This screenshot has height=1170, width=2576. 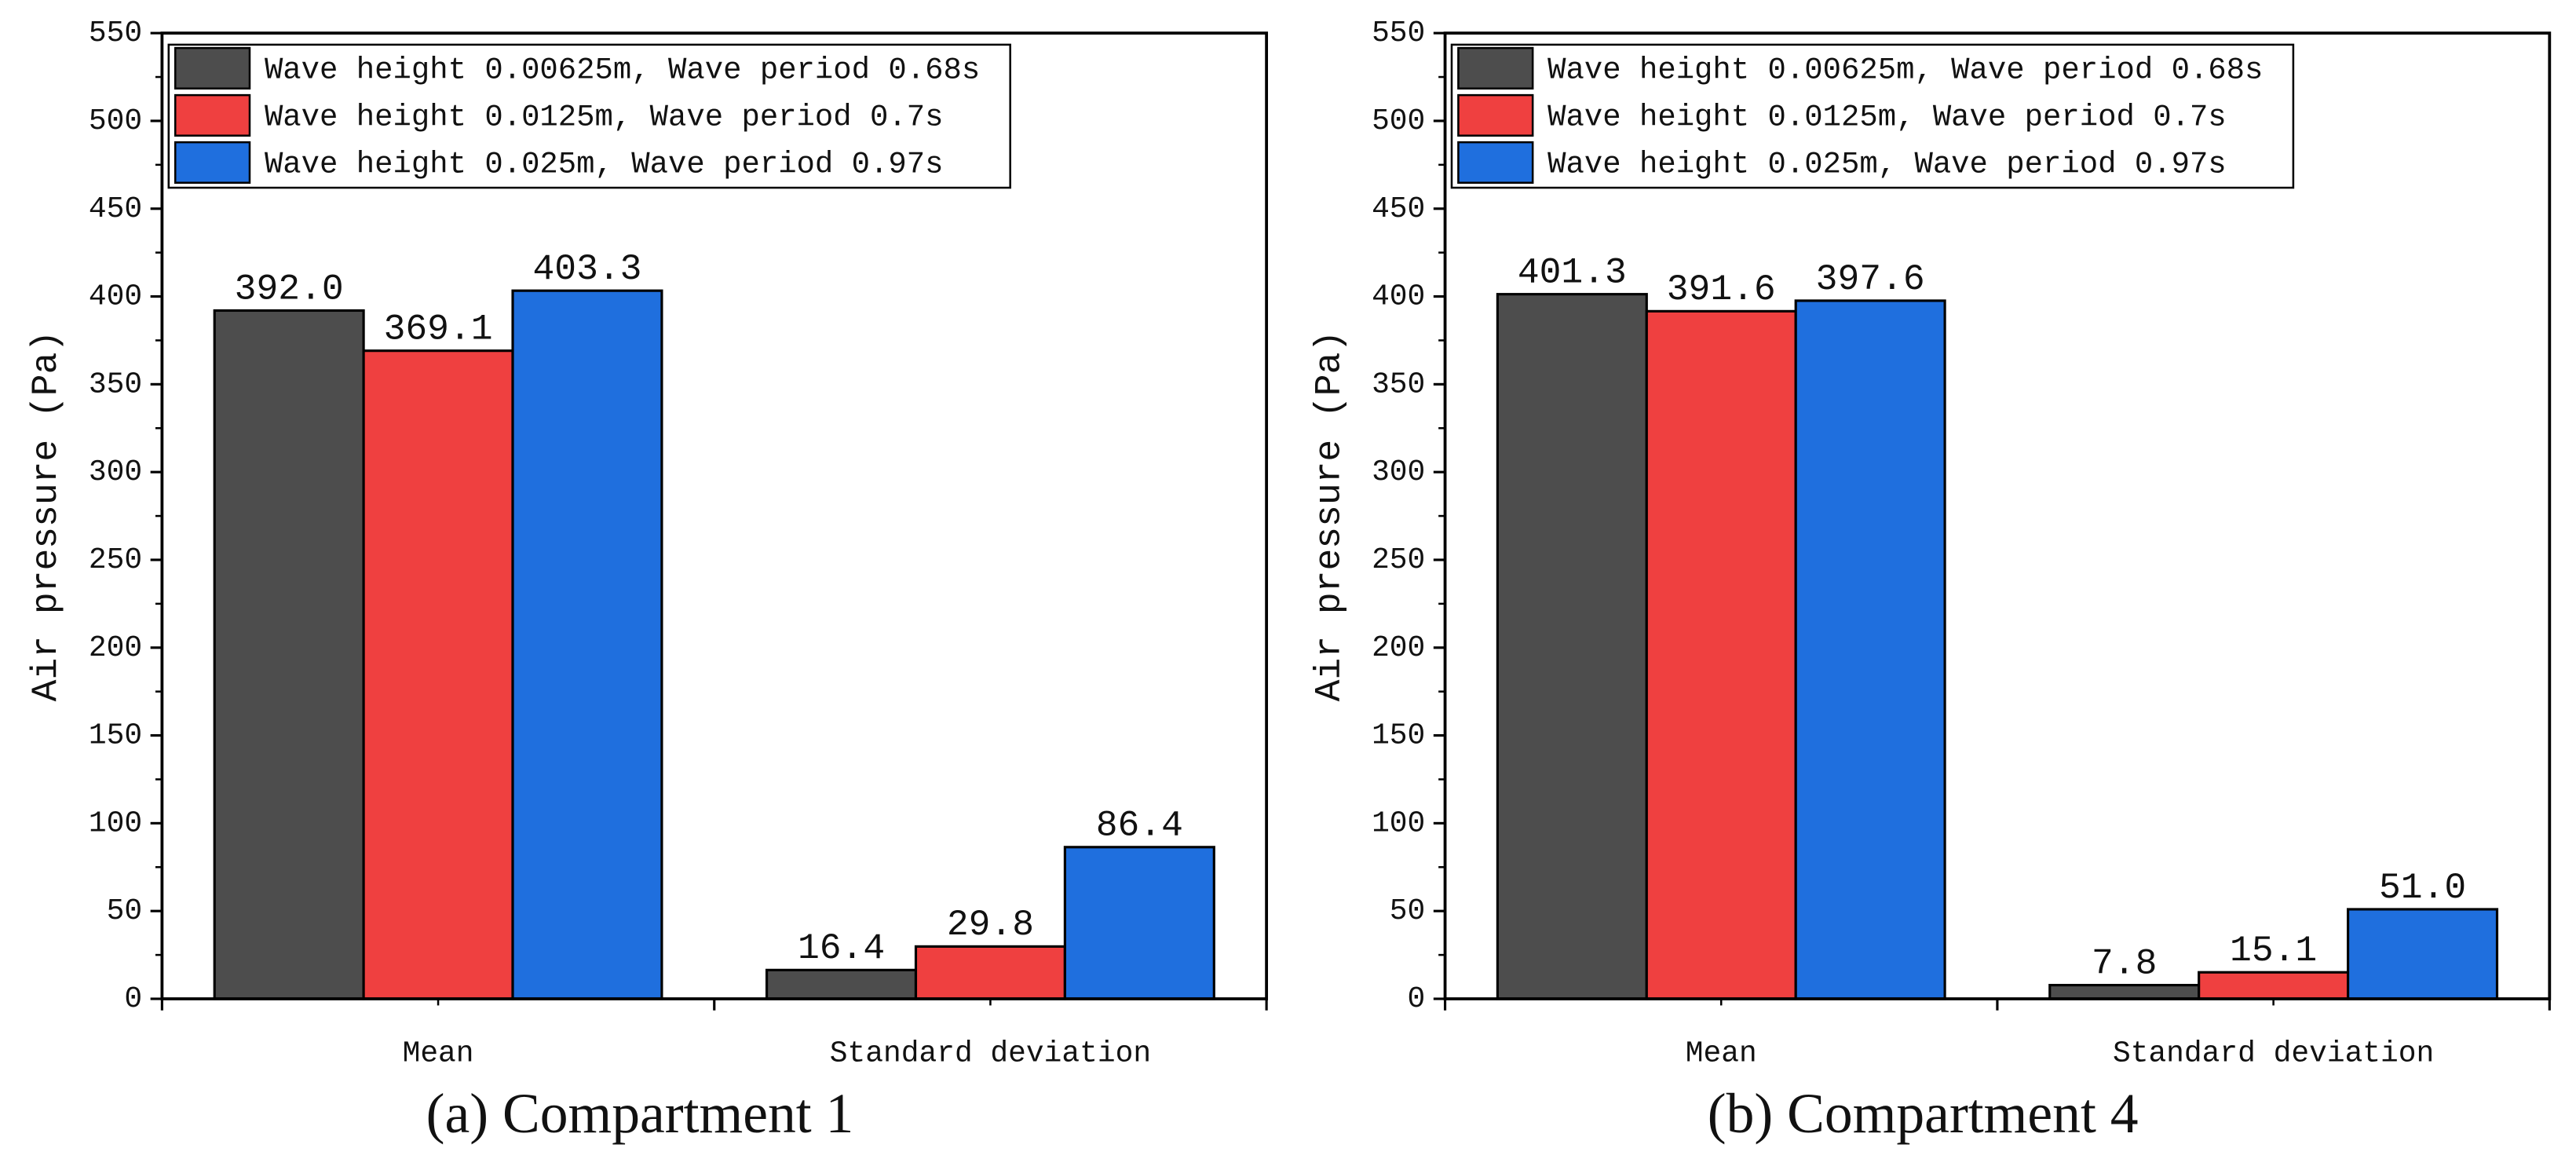 What do you see at coordinates (841, 948) in the screenshot?
I see `value-label: 16.4` at bounding box center [841, 948].